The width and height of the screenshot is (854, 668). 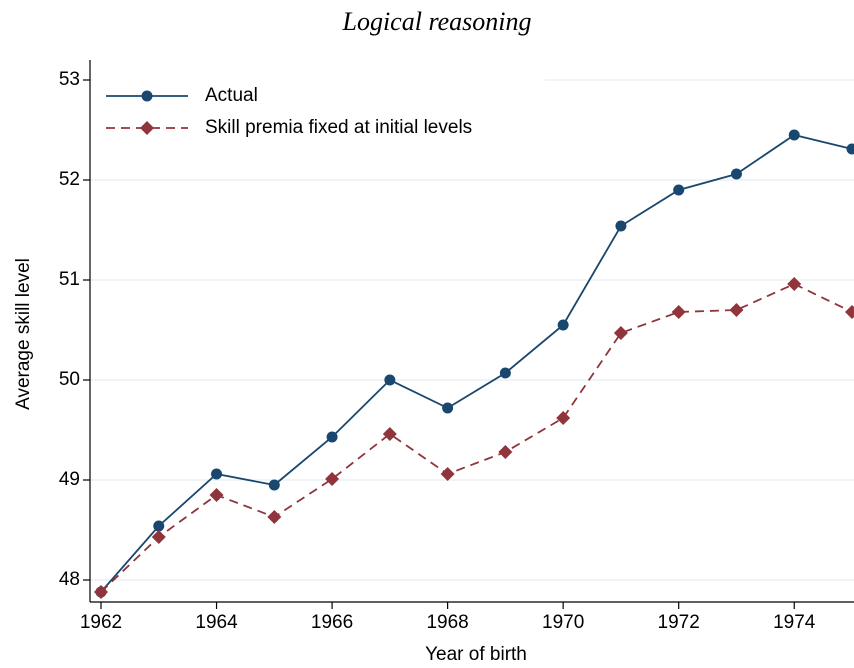 I want to click on y-axis-label: Average skill level, so click(x=23, y=334).